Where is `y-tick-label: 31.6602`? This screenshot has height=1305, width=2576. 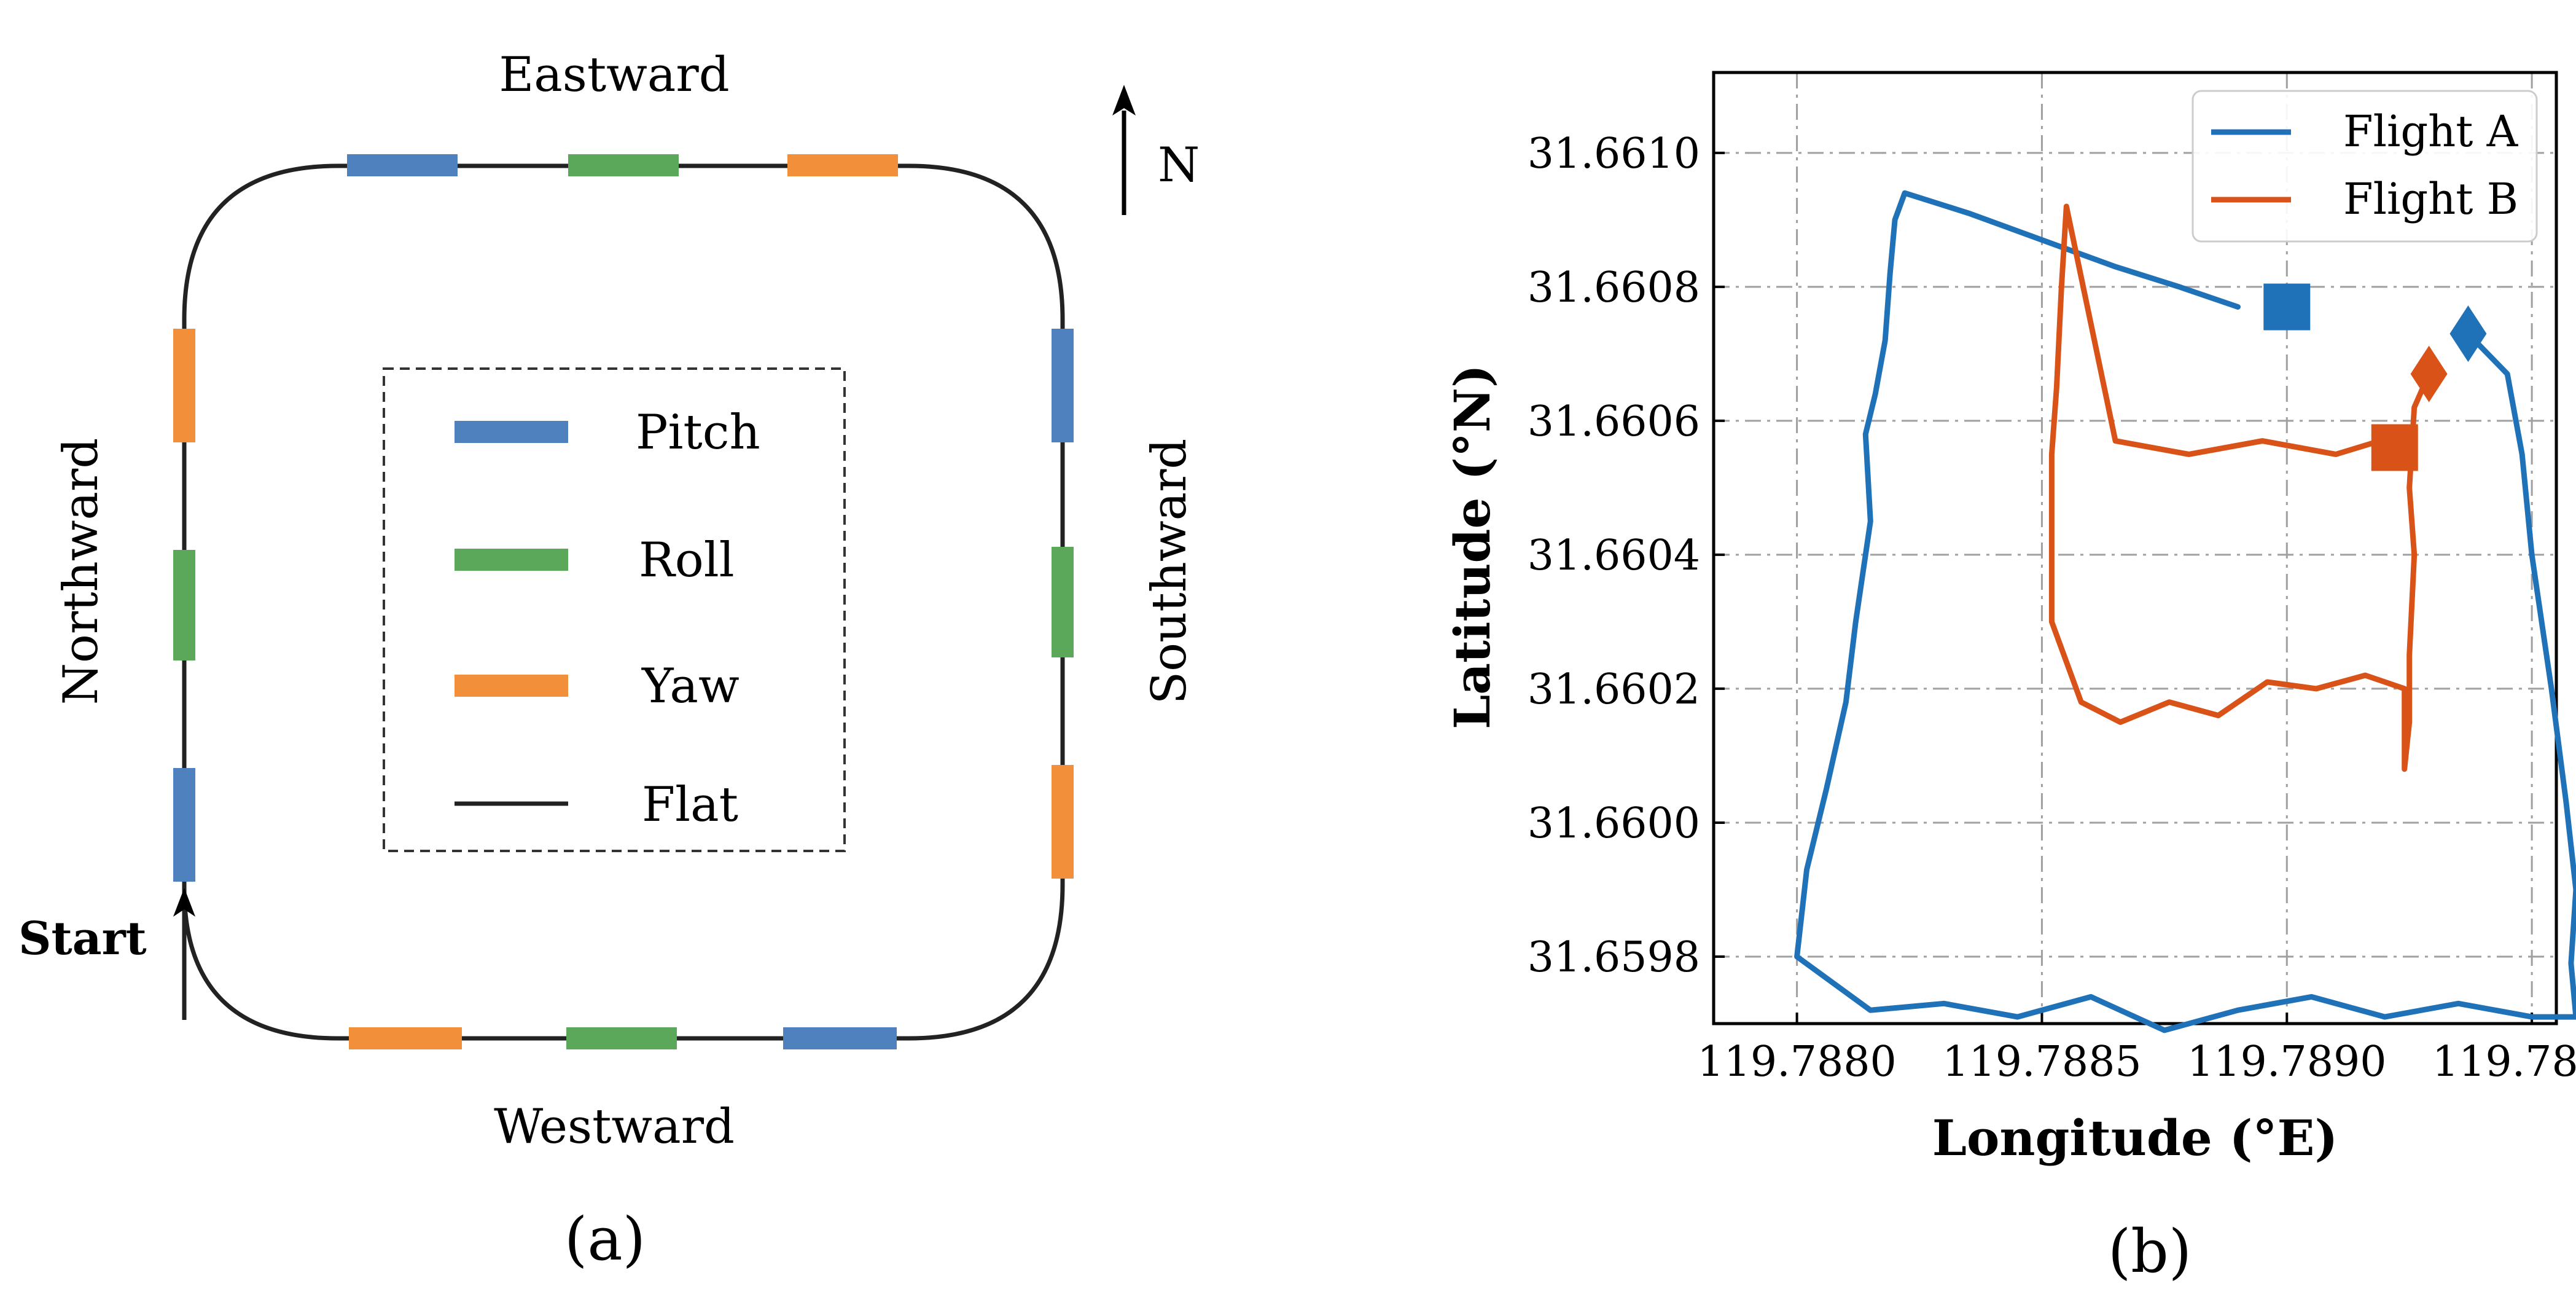
y-tick-label: 31.6602 is located at coordinates (1614, 690).